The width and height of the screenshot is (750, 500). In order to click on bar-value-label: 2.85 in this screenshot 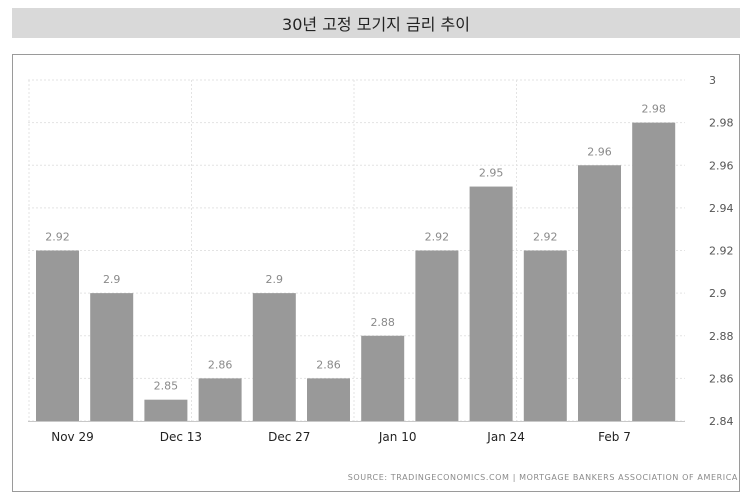, I will do `click(166, 386)`.